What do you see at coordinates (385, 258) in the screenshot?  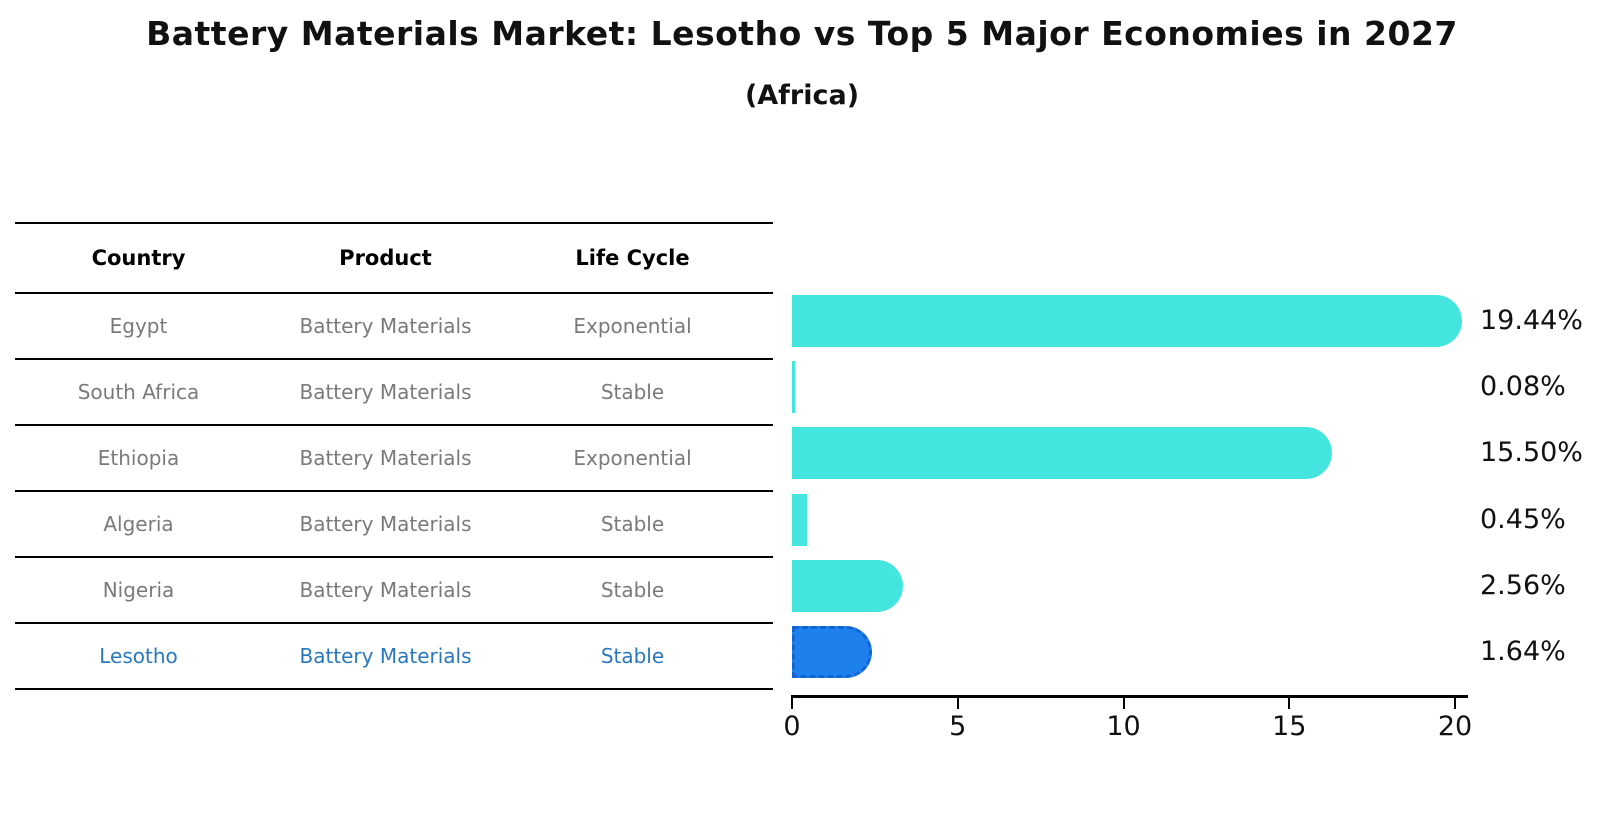 I see `column-header-product: Product` at bounding box center [385, 258].